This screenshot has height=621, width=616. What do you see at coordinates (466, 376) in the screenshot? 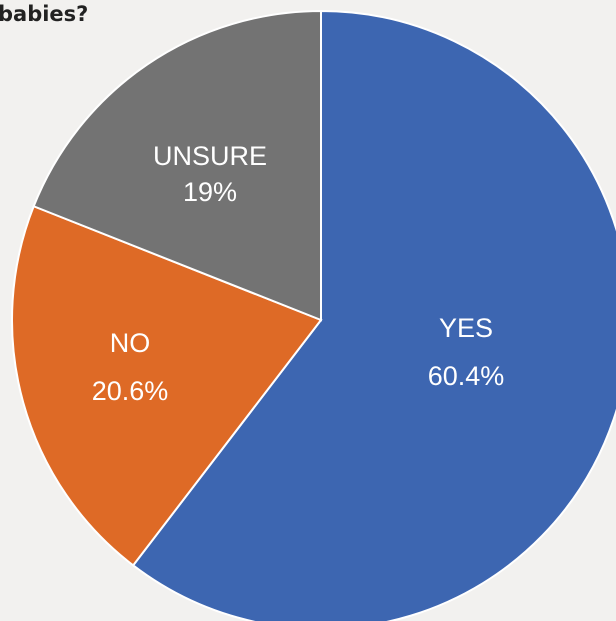
I see `slice-value-yes: 60.4%` at bounding box center [466, 376].